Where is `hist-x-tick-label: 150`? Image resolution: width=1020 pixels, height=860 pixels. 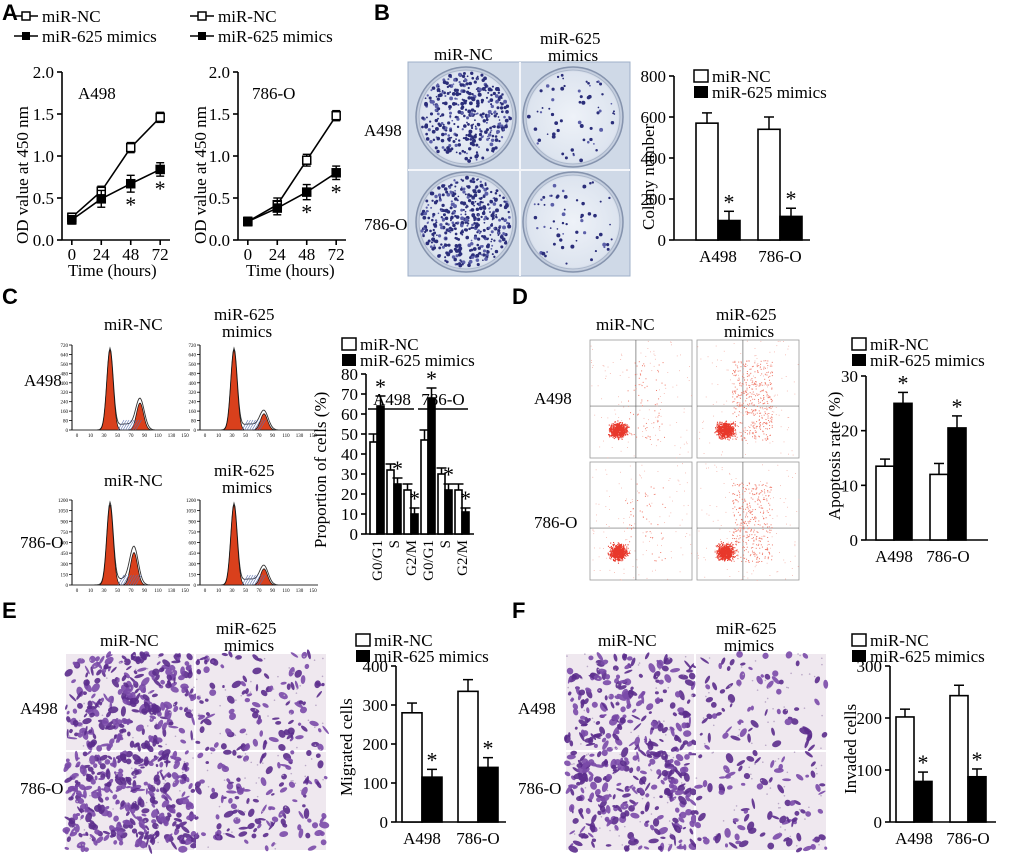
hist-x-tick-label: 150 is located at coordinates (185, 591).